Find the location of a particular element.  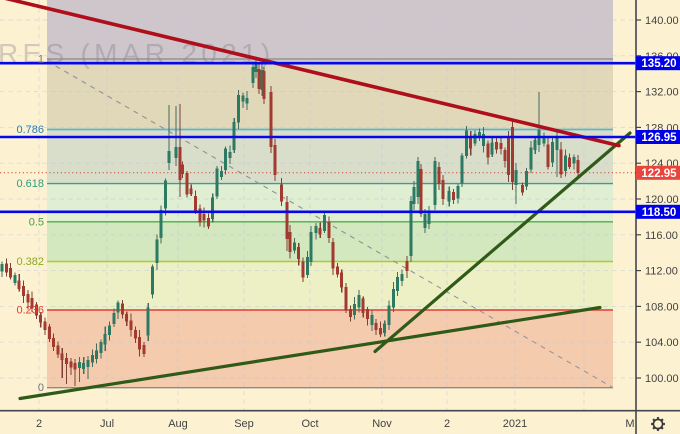

svg-text: 0.786 is located at coordinates (30, 130).